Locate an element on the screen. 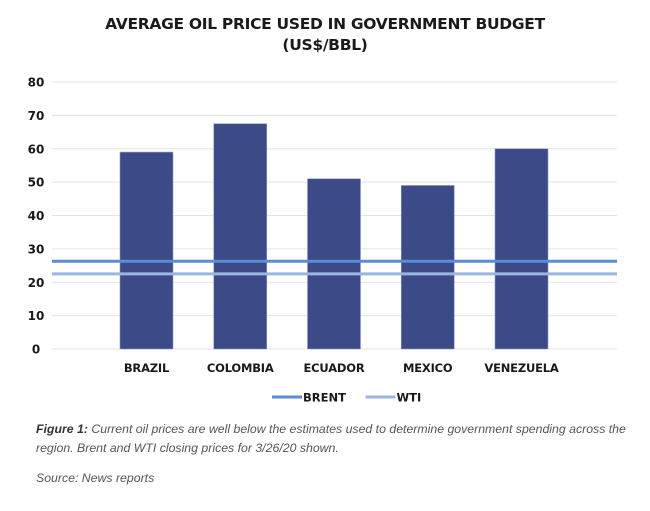  x-tick-label: VENEZUELA is located at coordinates (521, 368).